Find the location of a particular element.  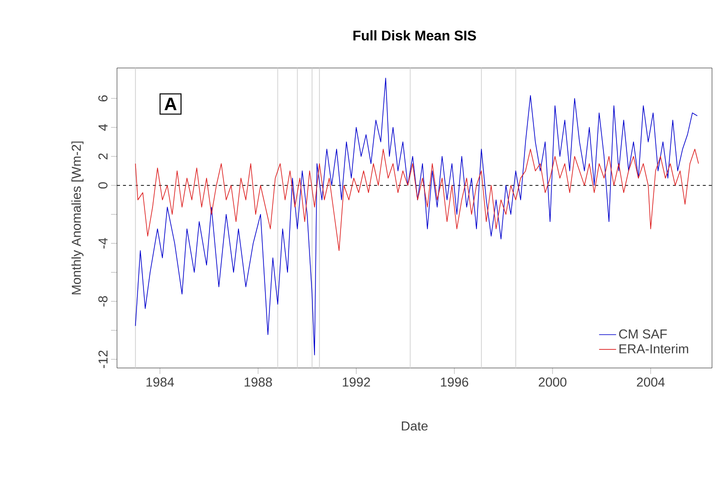

x-tick-label: 1992 is located at coordinates (356, 382).